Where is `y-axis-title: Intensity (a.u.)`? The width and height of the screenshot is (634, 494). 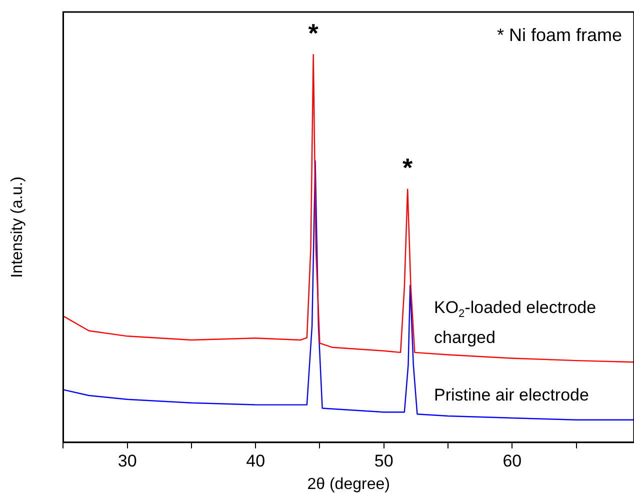 y-axis-title: Intensity (a.u.) is located at coordinates (17, 227).